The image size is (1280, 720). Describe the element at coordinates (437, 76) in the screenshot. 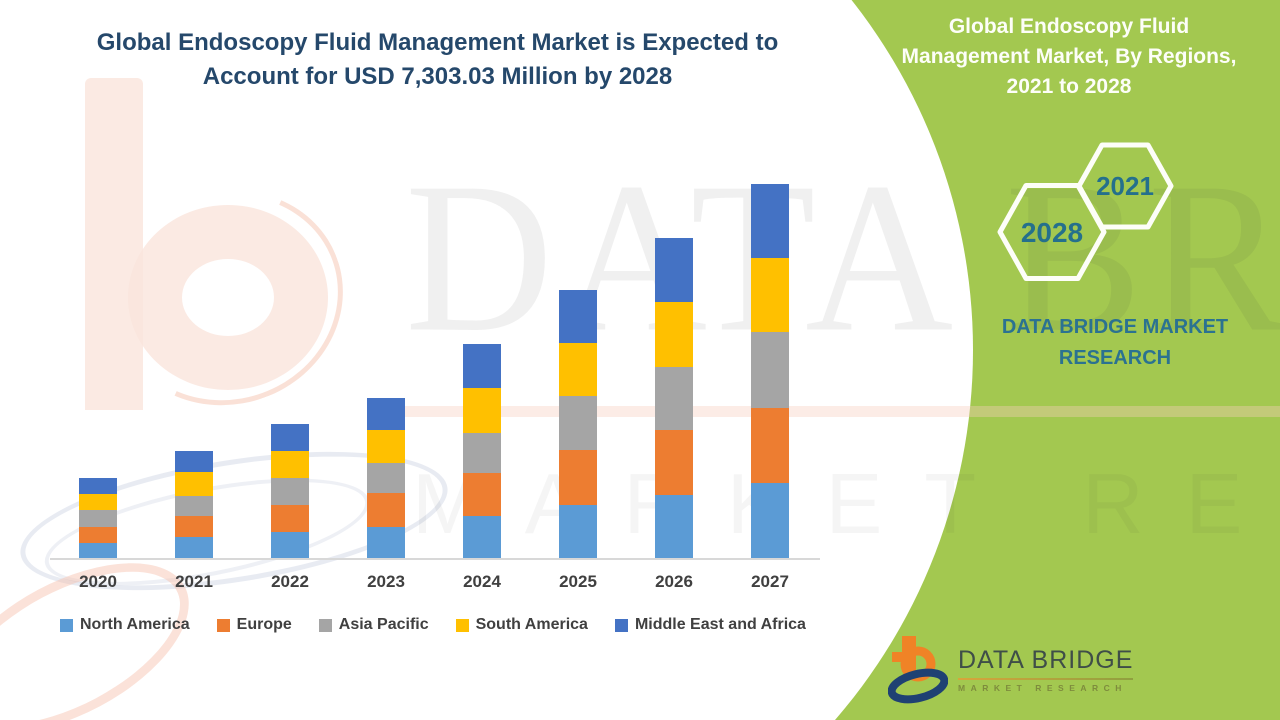

I see `page-title-line2: Account for USD 7,303.03 Million by 2028` at that location.